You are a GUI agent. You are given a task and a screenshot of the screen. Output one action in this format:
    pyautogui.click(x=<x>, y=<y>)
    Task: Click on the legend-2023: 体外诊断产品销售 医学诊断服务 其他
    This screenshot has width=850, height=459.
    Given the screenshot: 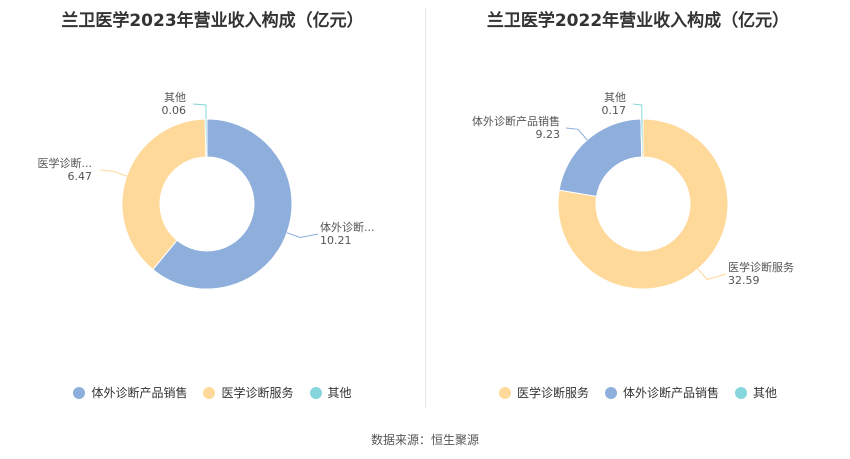 What is the action you would take?
    pyautogui.click(x=212, y=392)
    